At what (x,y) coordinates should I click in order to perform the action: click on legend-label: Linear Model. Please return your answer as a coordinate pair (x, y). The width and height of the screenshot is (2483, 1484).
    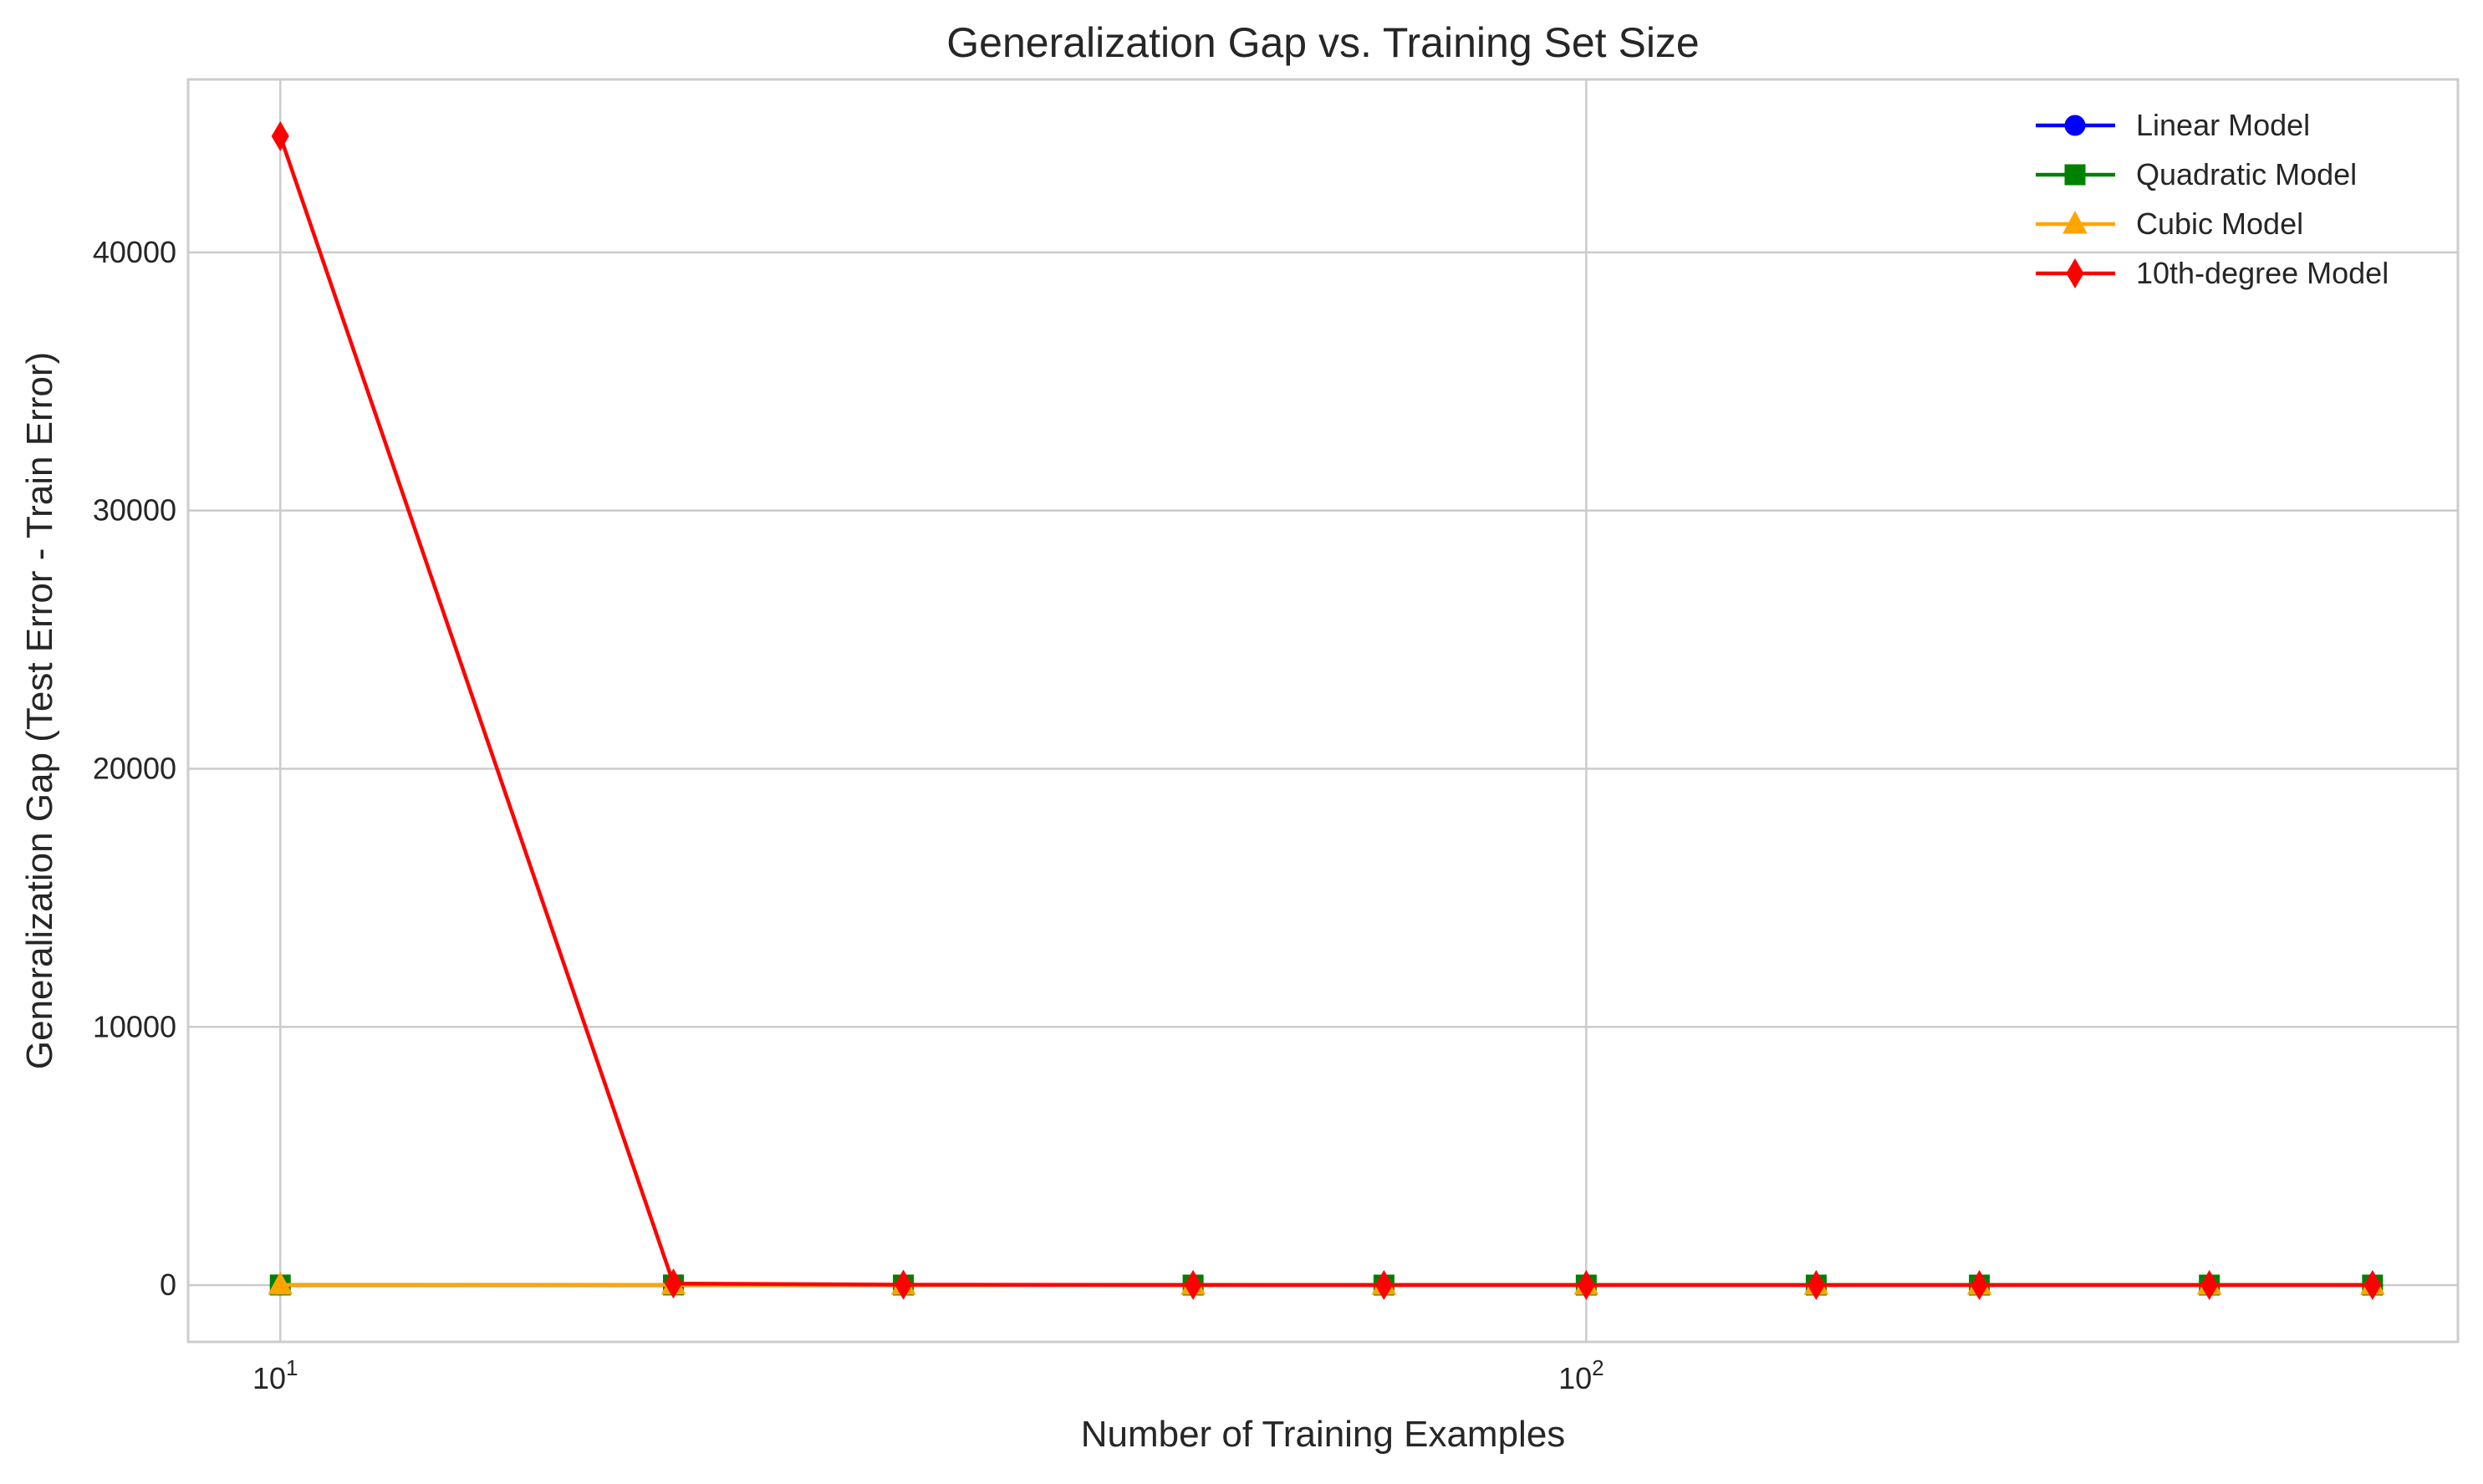
    Looking at the image, I should click on (2223, 125).